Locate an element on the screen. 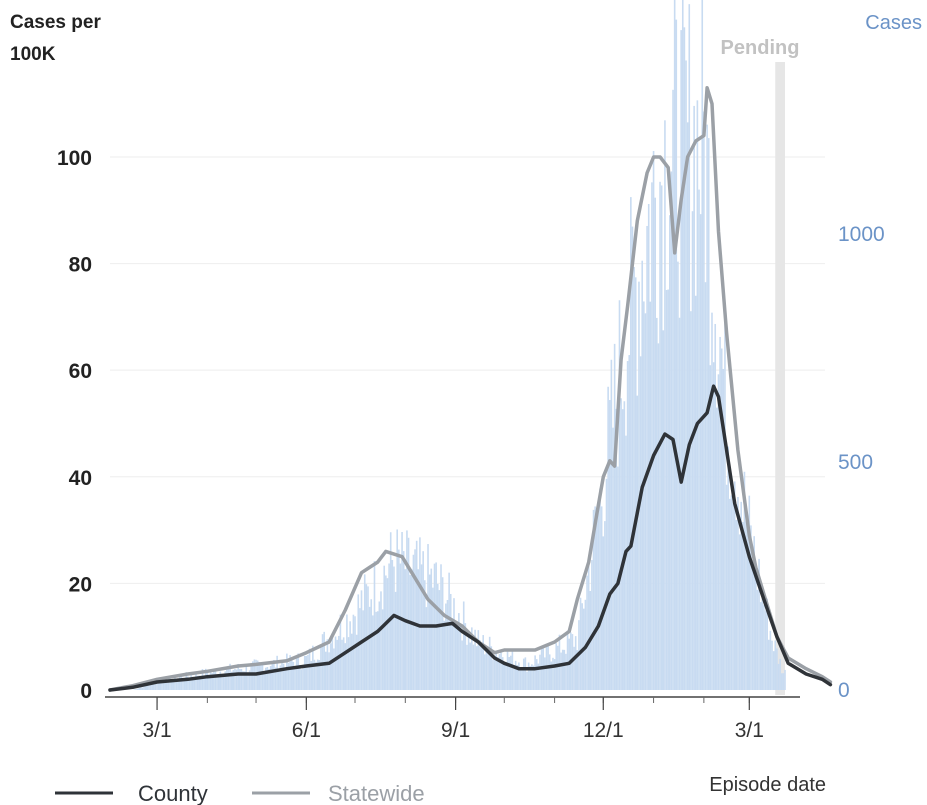 The width and height of the screenshot is (927, 805). right-axis-ticks: 0 500 1000 is located at coordinates (861, 462).